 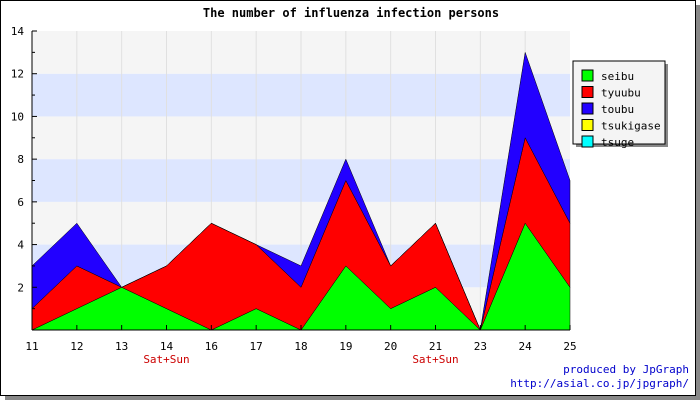 I want to click on legend-swatch-toubu, so click(x=587, y=108).